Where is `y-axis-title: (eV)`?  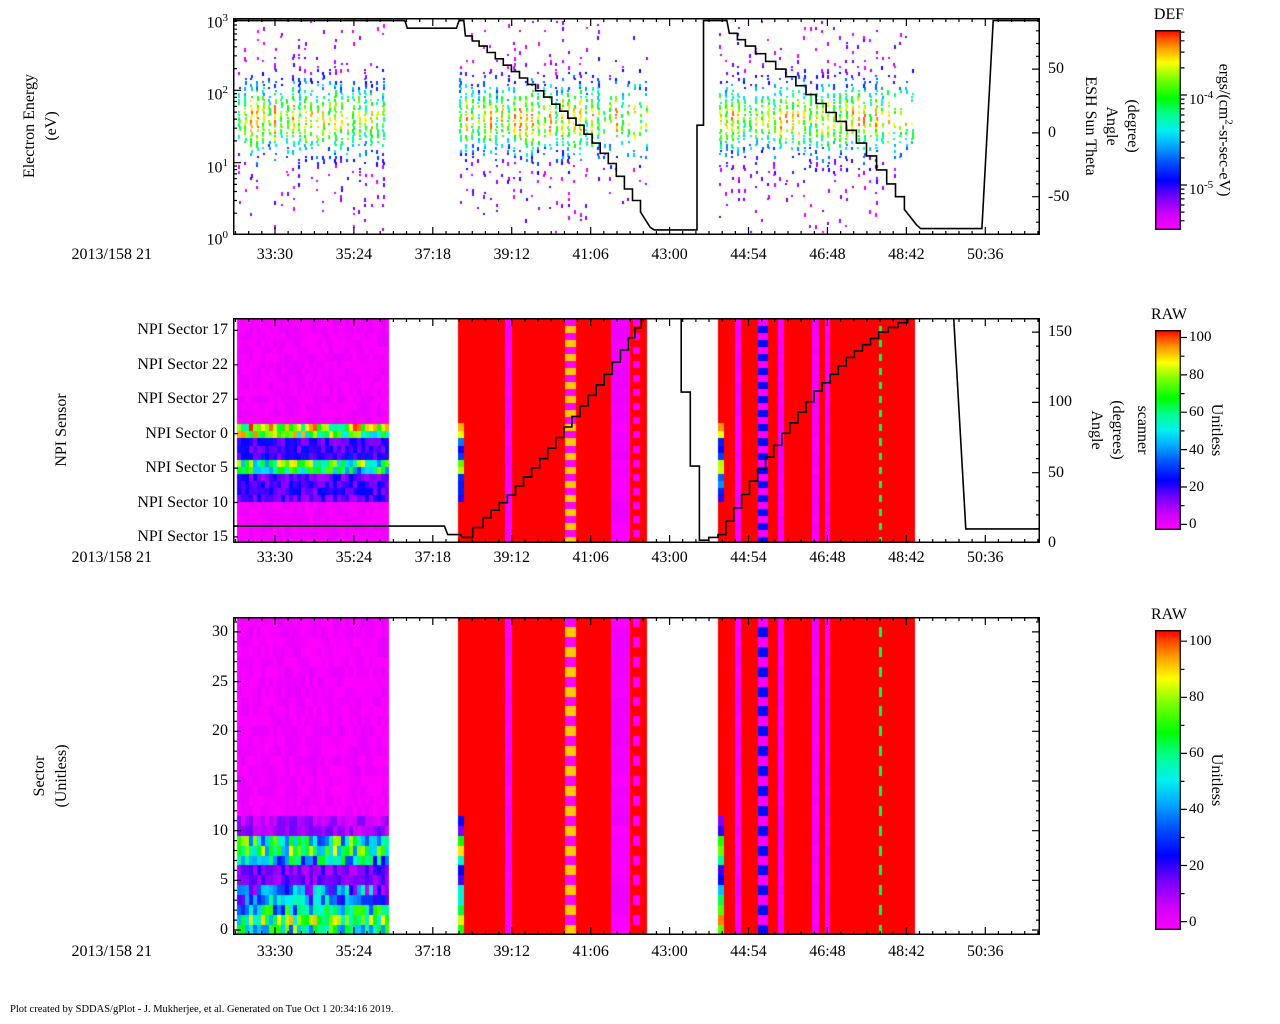
y-axis-title: (eV) is located at coordinates (51, 126).